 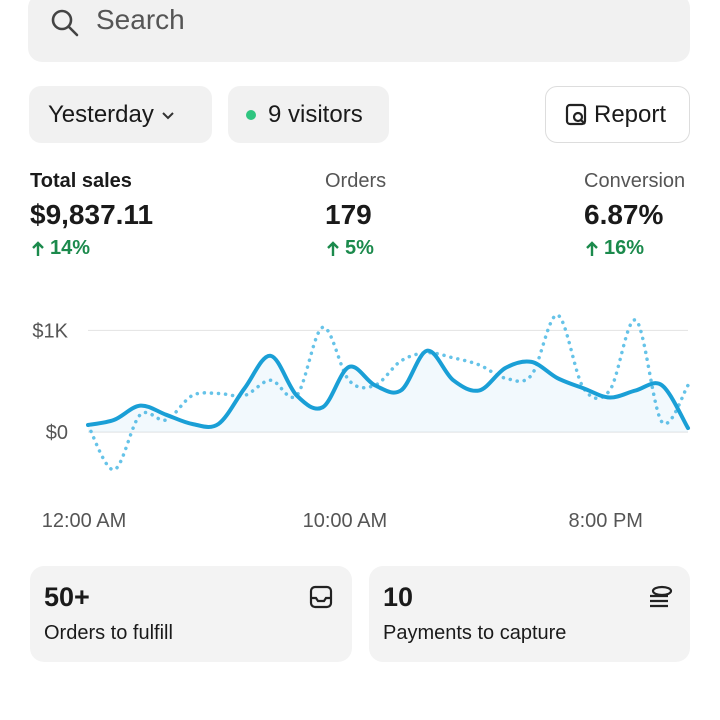 I want to click on metric-value: 179, so click(x=348, y=214).